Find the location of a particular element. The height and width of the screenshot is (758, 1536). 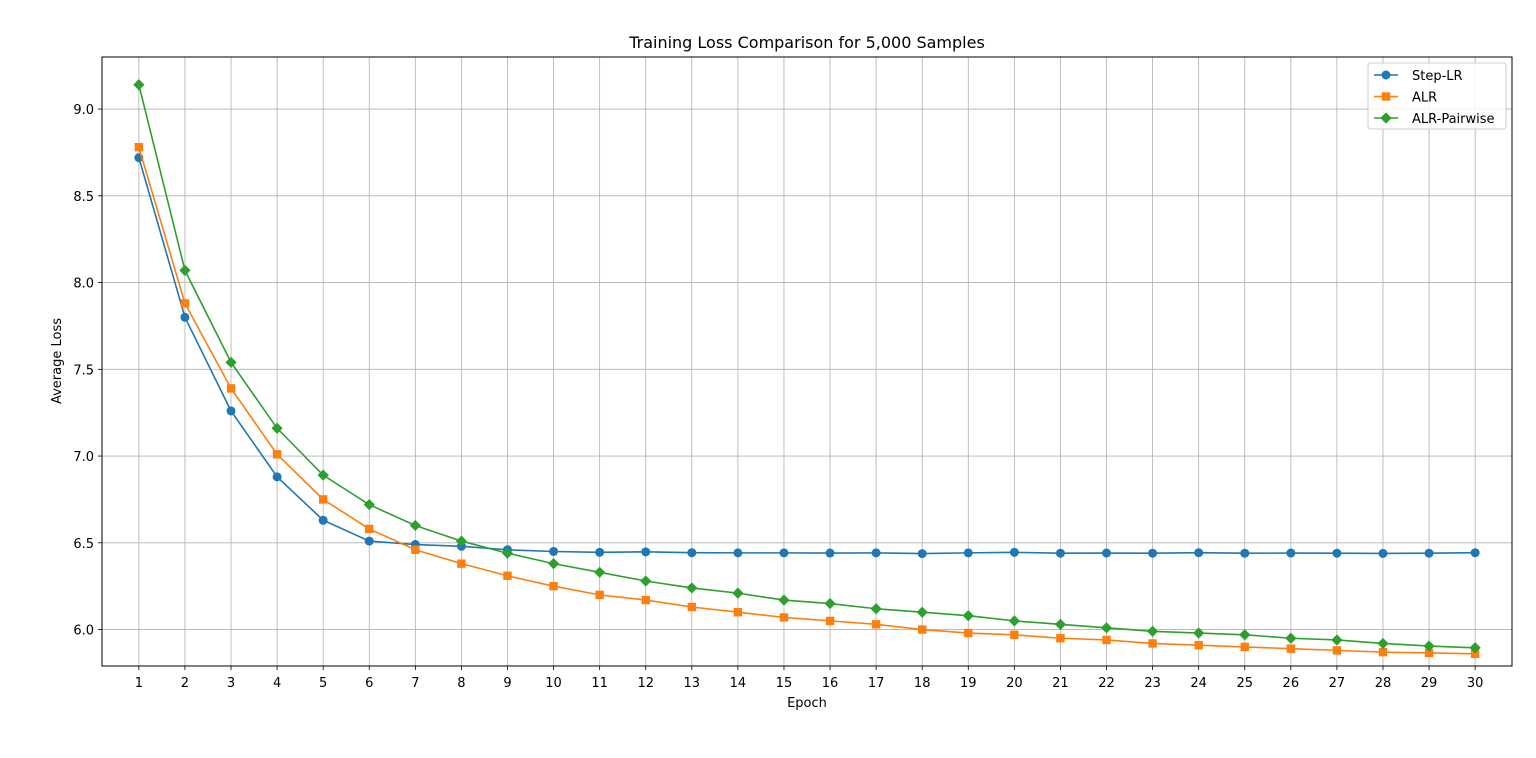

x-tick-label: 15 is located at coordinates (784, 683).